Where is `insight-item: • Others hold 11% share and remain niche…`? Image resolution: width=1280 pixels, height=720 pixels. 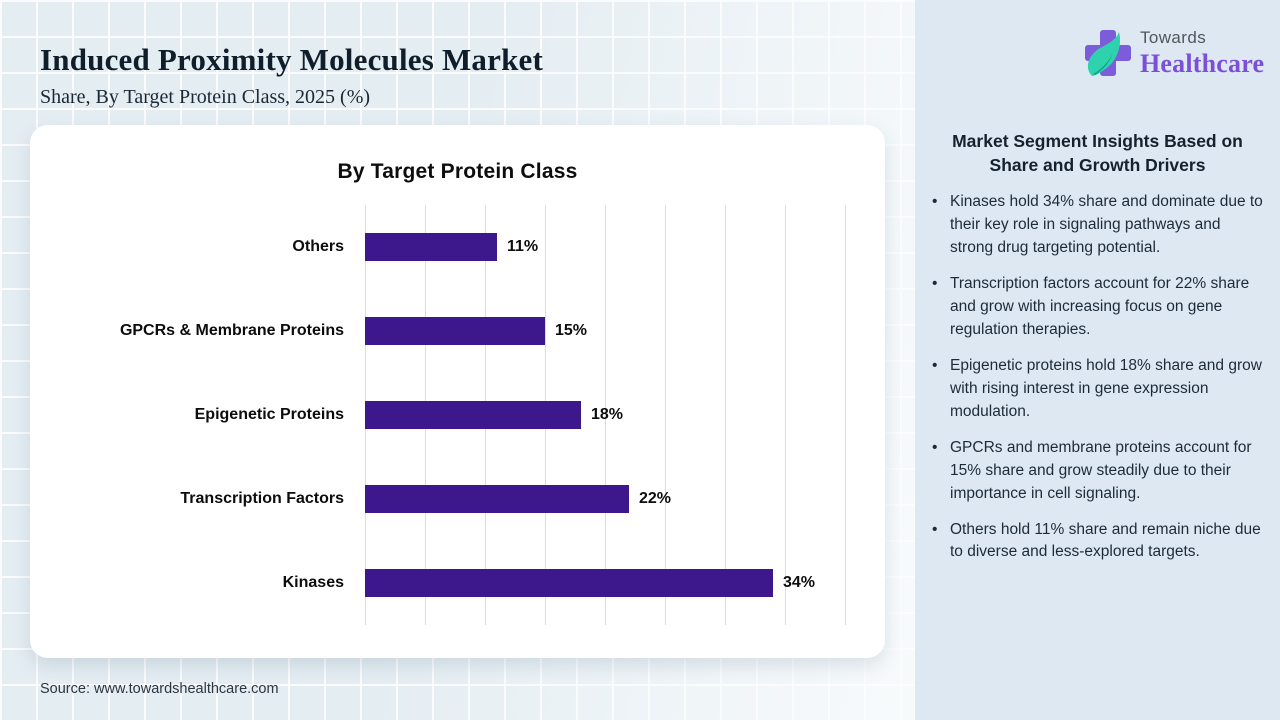
insight-item: • Others hold 11% share and remain niche… is located at coordinates (1097, 542).